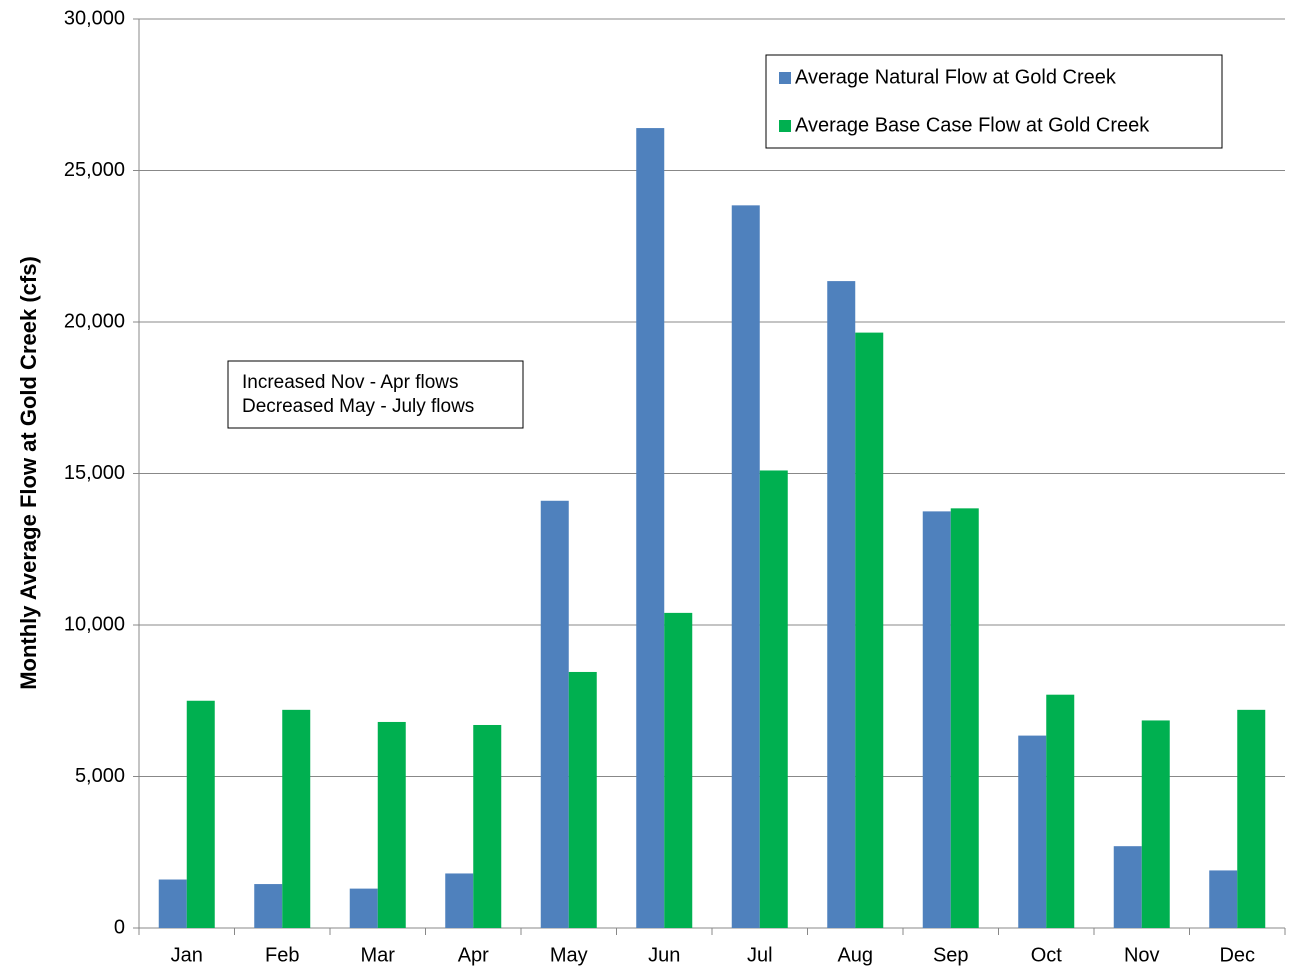  I want to click on x-tick-label: Apr, so click(473, 955).